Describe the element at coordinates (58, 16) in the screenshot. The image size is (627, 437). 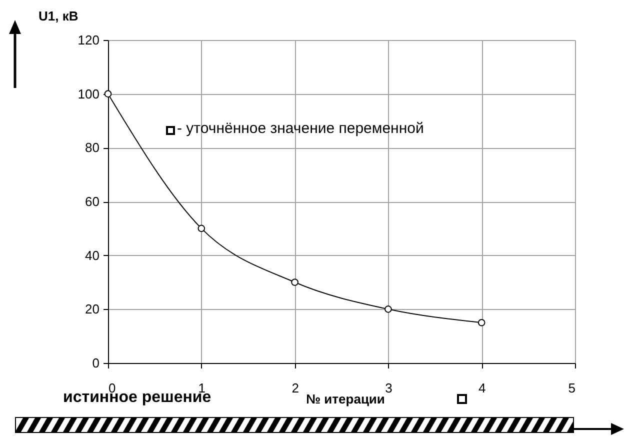
I see `y-axis-title: U1, кВ` at that location.